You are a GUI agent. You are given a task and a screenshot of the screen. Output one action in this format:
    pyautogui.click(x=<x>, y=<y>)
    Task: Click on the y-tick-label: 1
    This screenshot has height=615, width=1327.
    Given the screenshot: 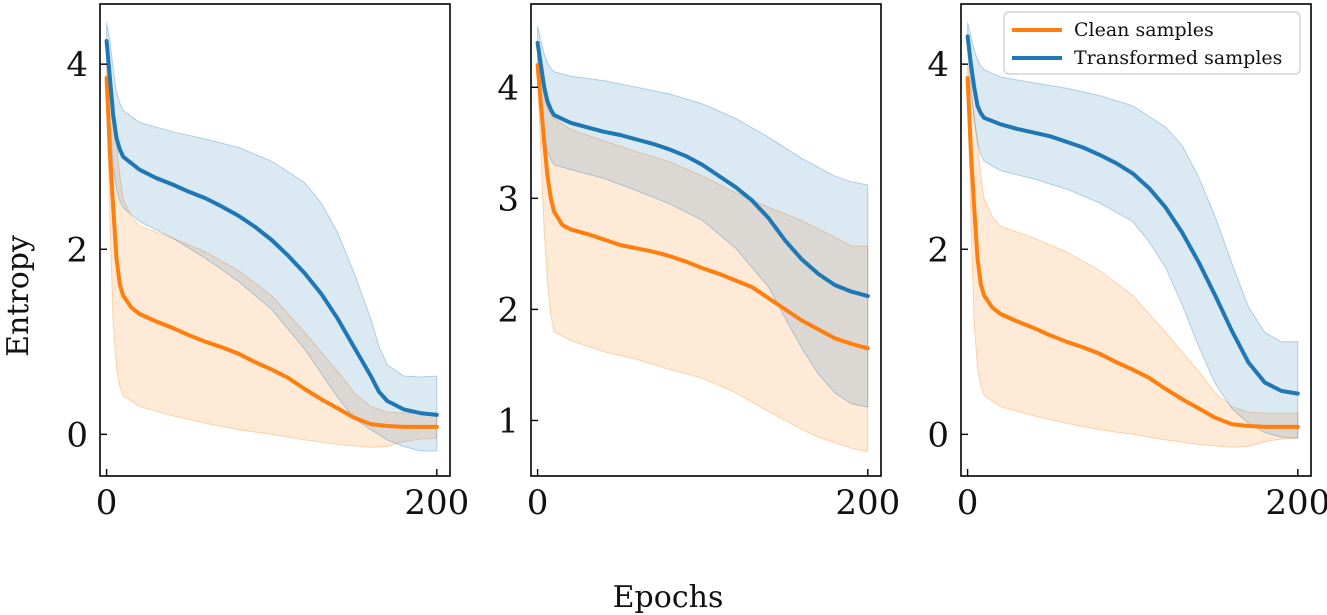 What is the action you would take?
    pyautogui.click(x=508, y=421)
    